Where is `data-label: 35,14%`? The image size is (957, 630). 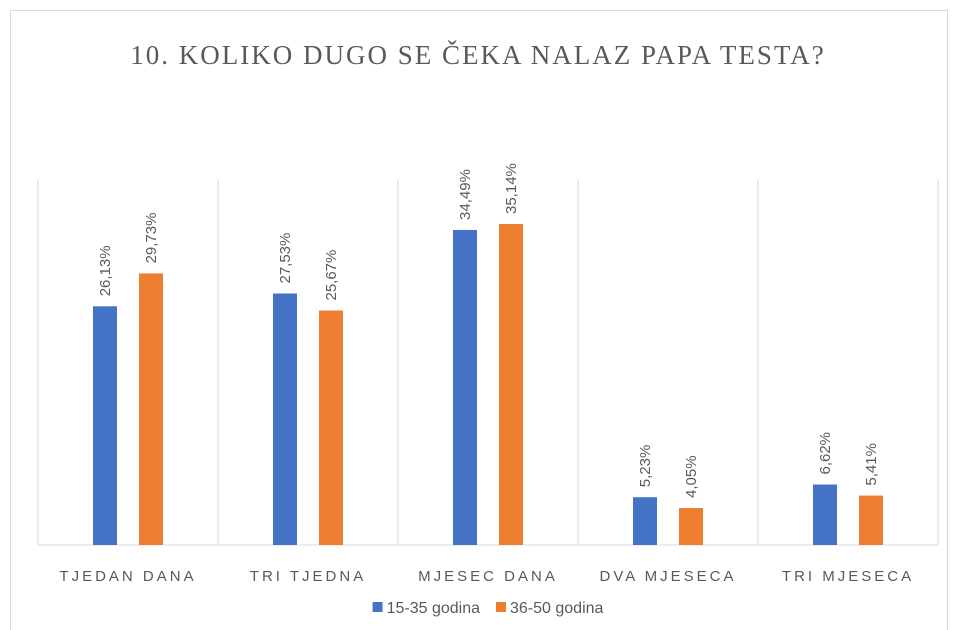
data-label: 35,14% is located at coordinates (511, 188).